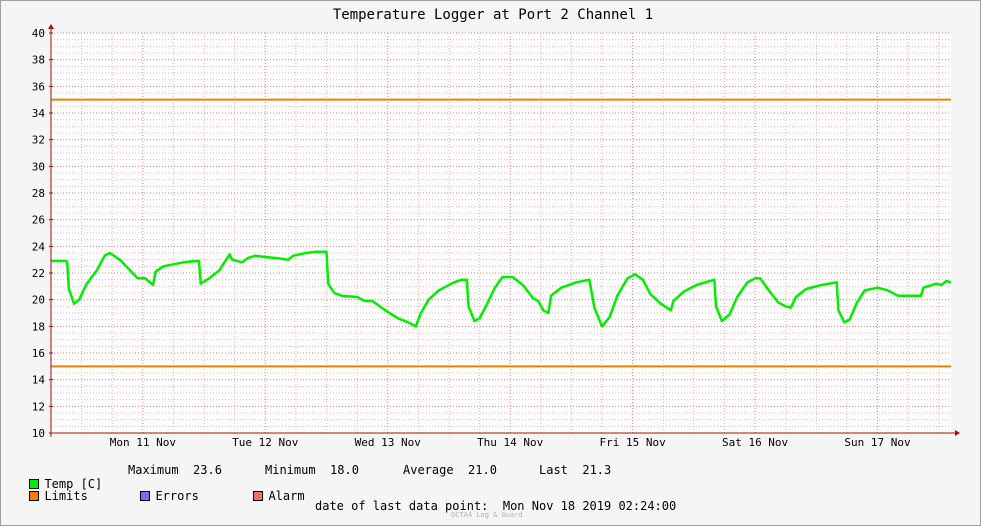  What do you see at coordinates (38, 60) in the screenshot?
I see `y-tick-label: 38` at bounding box center [38, 60].